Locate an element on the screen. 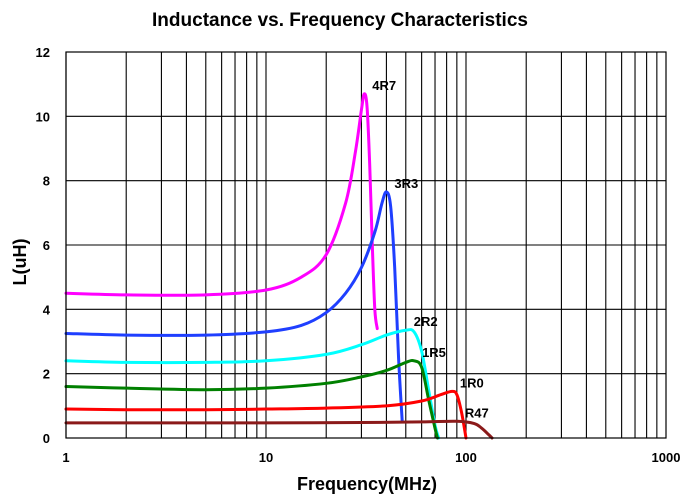  series-label-1r5: 1R5 is located at coordinates (434, 352).